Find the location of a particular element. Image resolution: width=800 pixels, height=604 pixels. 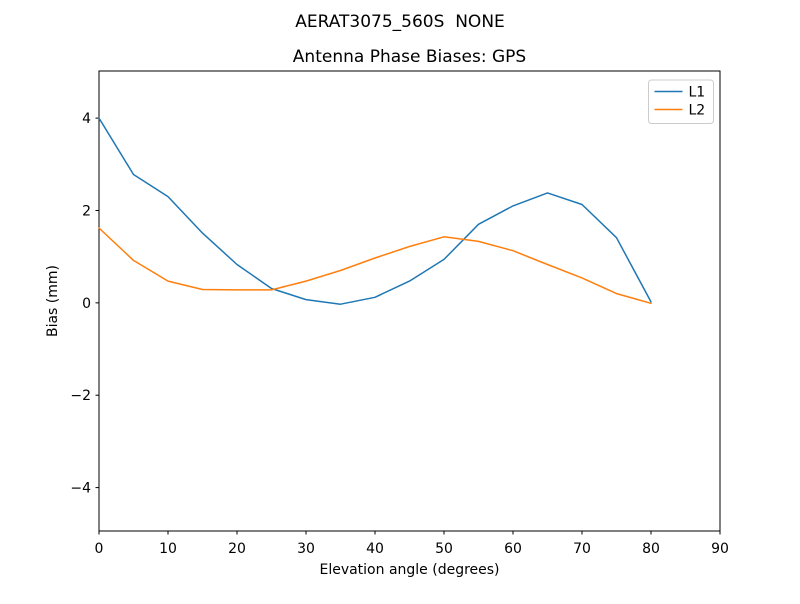

legend-label-l1: L1 is located at coordinates (697, 93).